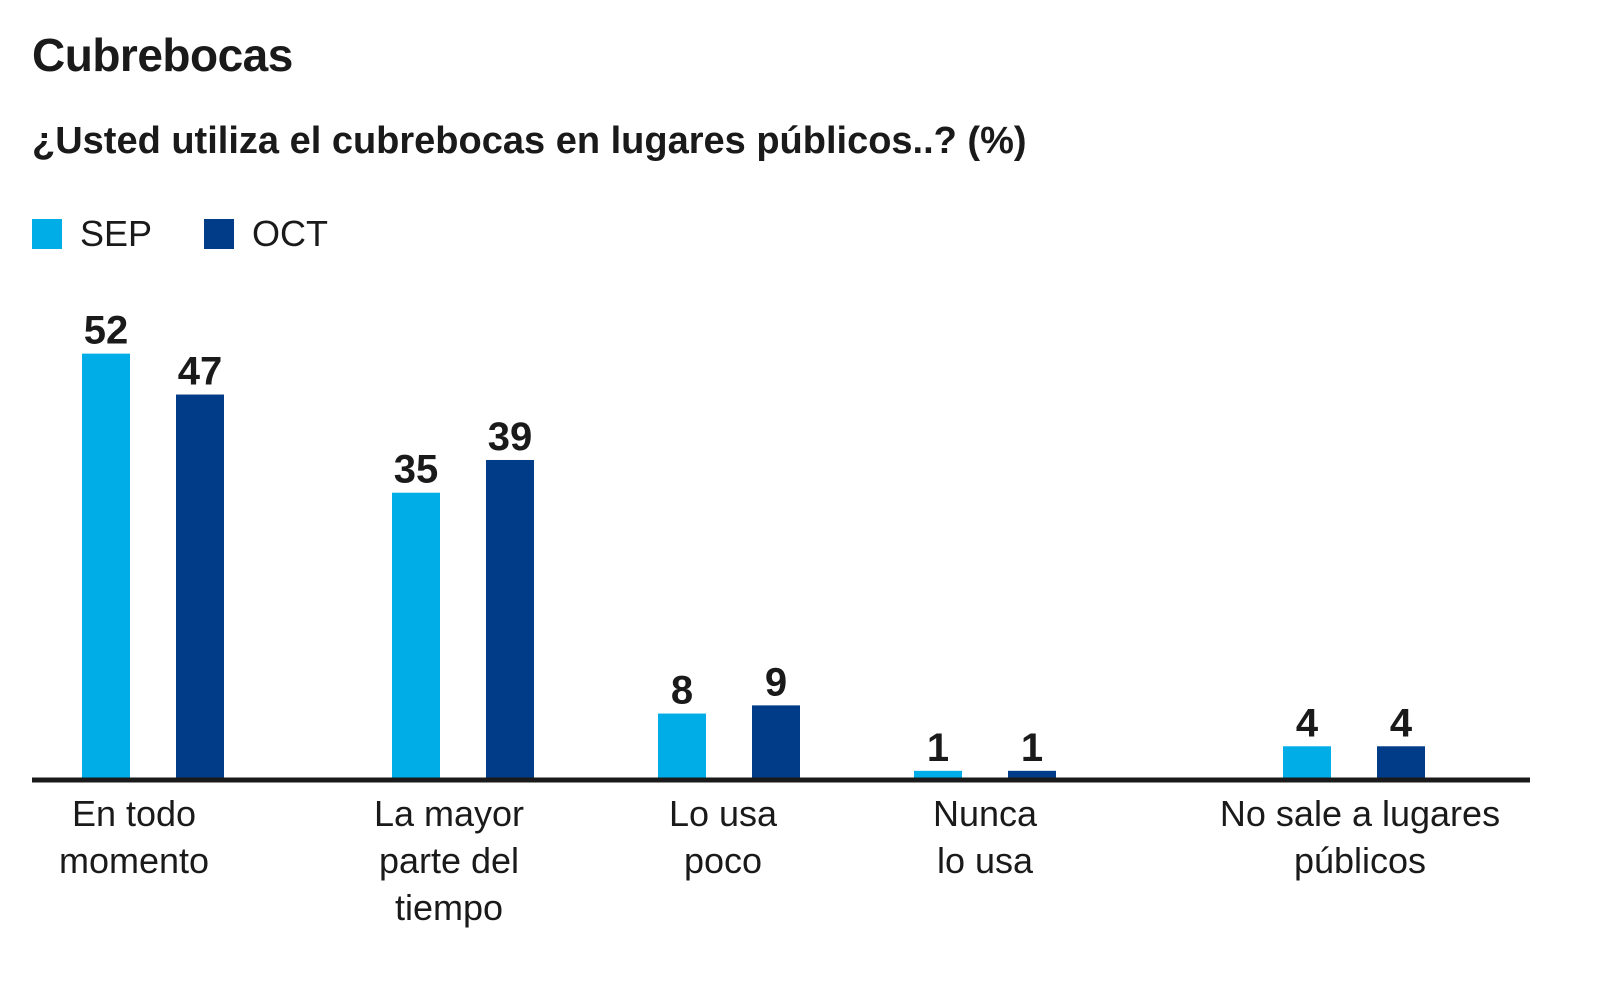  Describe the element at coordinates (682, 691) in the screenshot. I see `value-label-sep-2: 8` at that location.